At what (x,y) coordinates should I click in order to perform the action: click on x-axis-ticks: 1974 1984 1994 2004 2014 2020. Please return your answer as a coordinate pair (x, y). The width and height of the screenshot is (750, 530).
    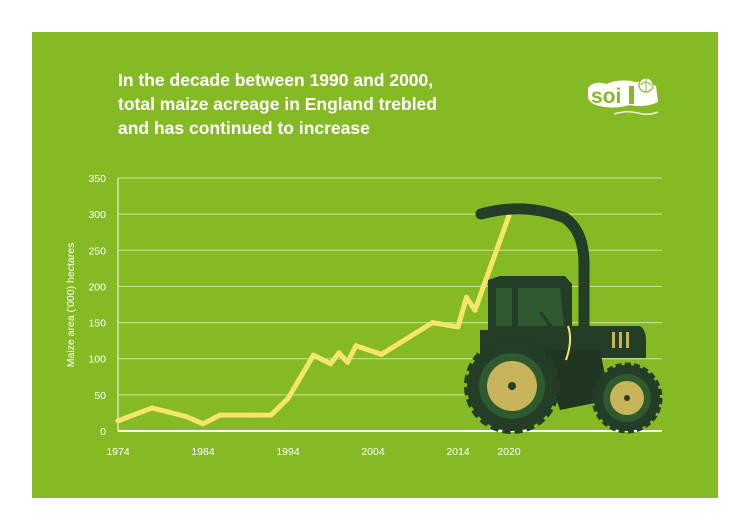
    Looking at the image, I should click on (313, 452).